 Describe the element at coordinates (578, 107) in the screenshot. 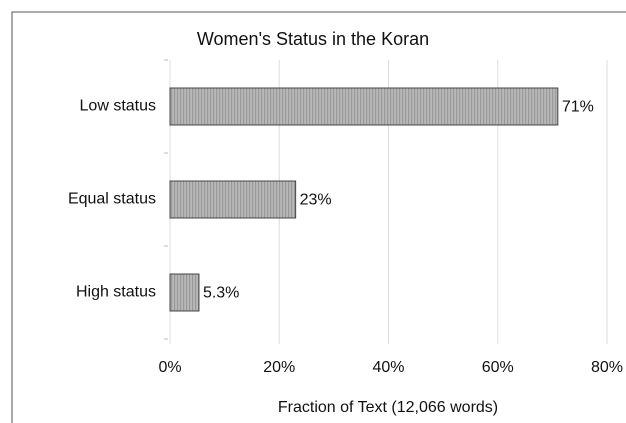

I see `value-label: 71%` at that location.